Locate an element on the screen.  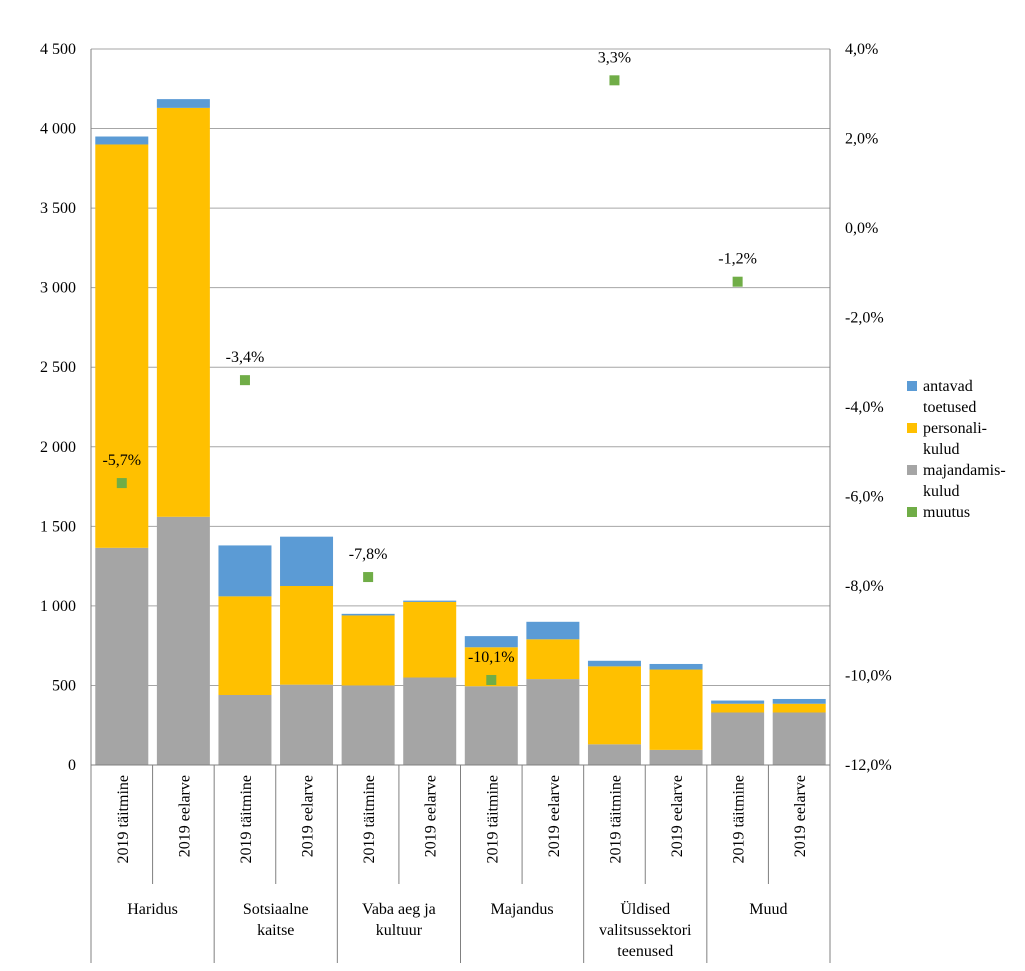
legend-label: muutus is located at coordinates (947, 512).